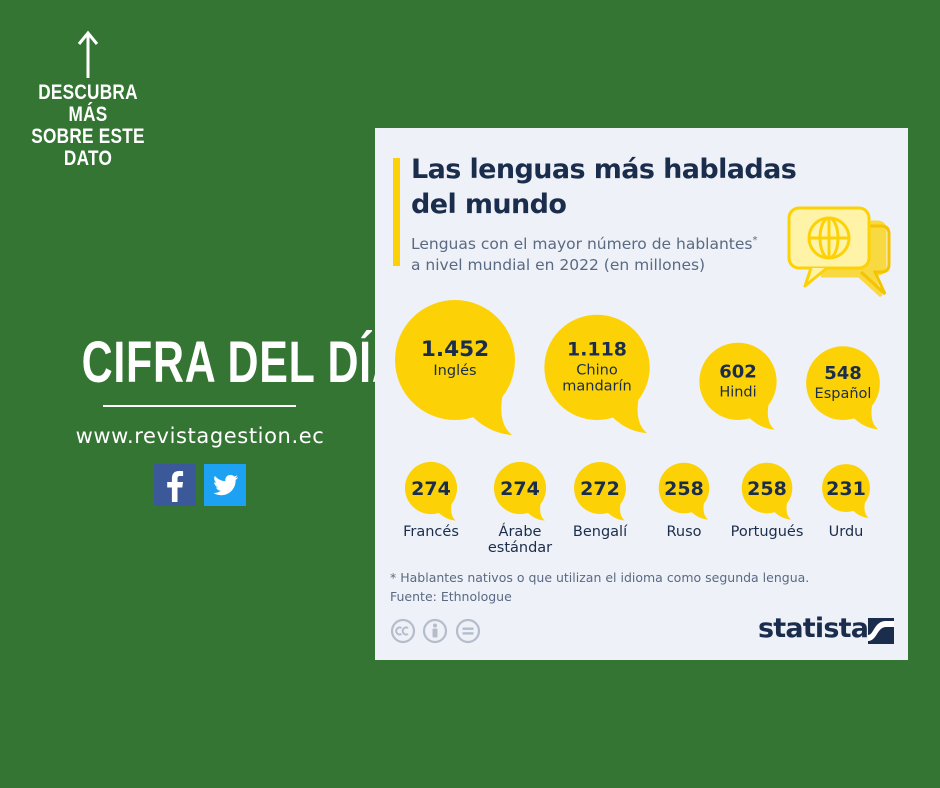  I want to click on globe-speech-icon, so click(839, 252).